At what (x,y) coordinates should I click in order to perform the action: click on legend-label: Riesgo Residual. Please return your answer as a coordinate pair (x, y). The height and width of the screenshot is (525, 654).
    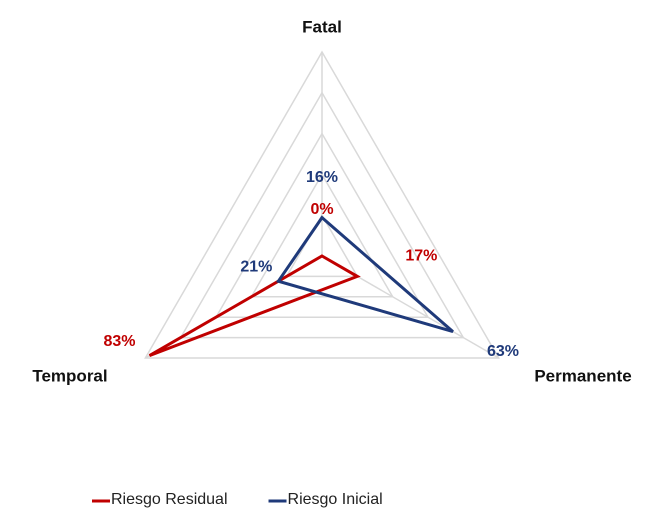
    Looking at the image, I should click on (169, 499).